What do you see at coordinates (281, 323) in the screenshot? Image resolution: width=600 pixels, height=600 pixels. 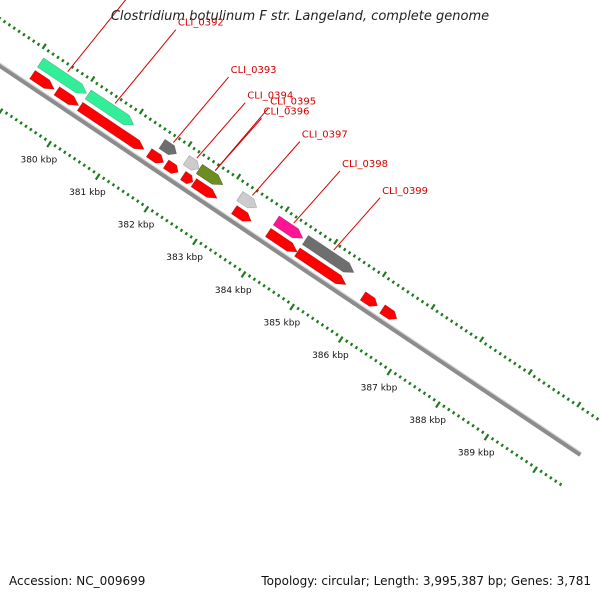 I see `ruler-tick-label: 385 kbp` at bounding box center [281, 323].